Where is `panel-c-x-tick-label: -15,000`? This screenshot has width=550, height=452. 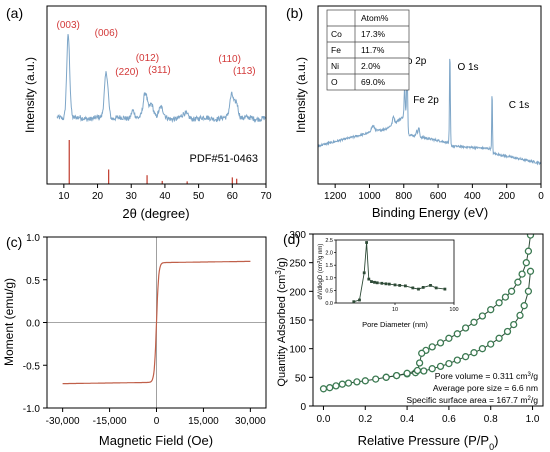 panel-c-x-tick-label: -15,000 is located at coordinates (110, 421).